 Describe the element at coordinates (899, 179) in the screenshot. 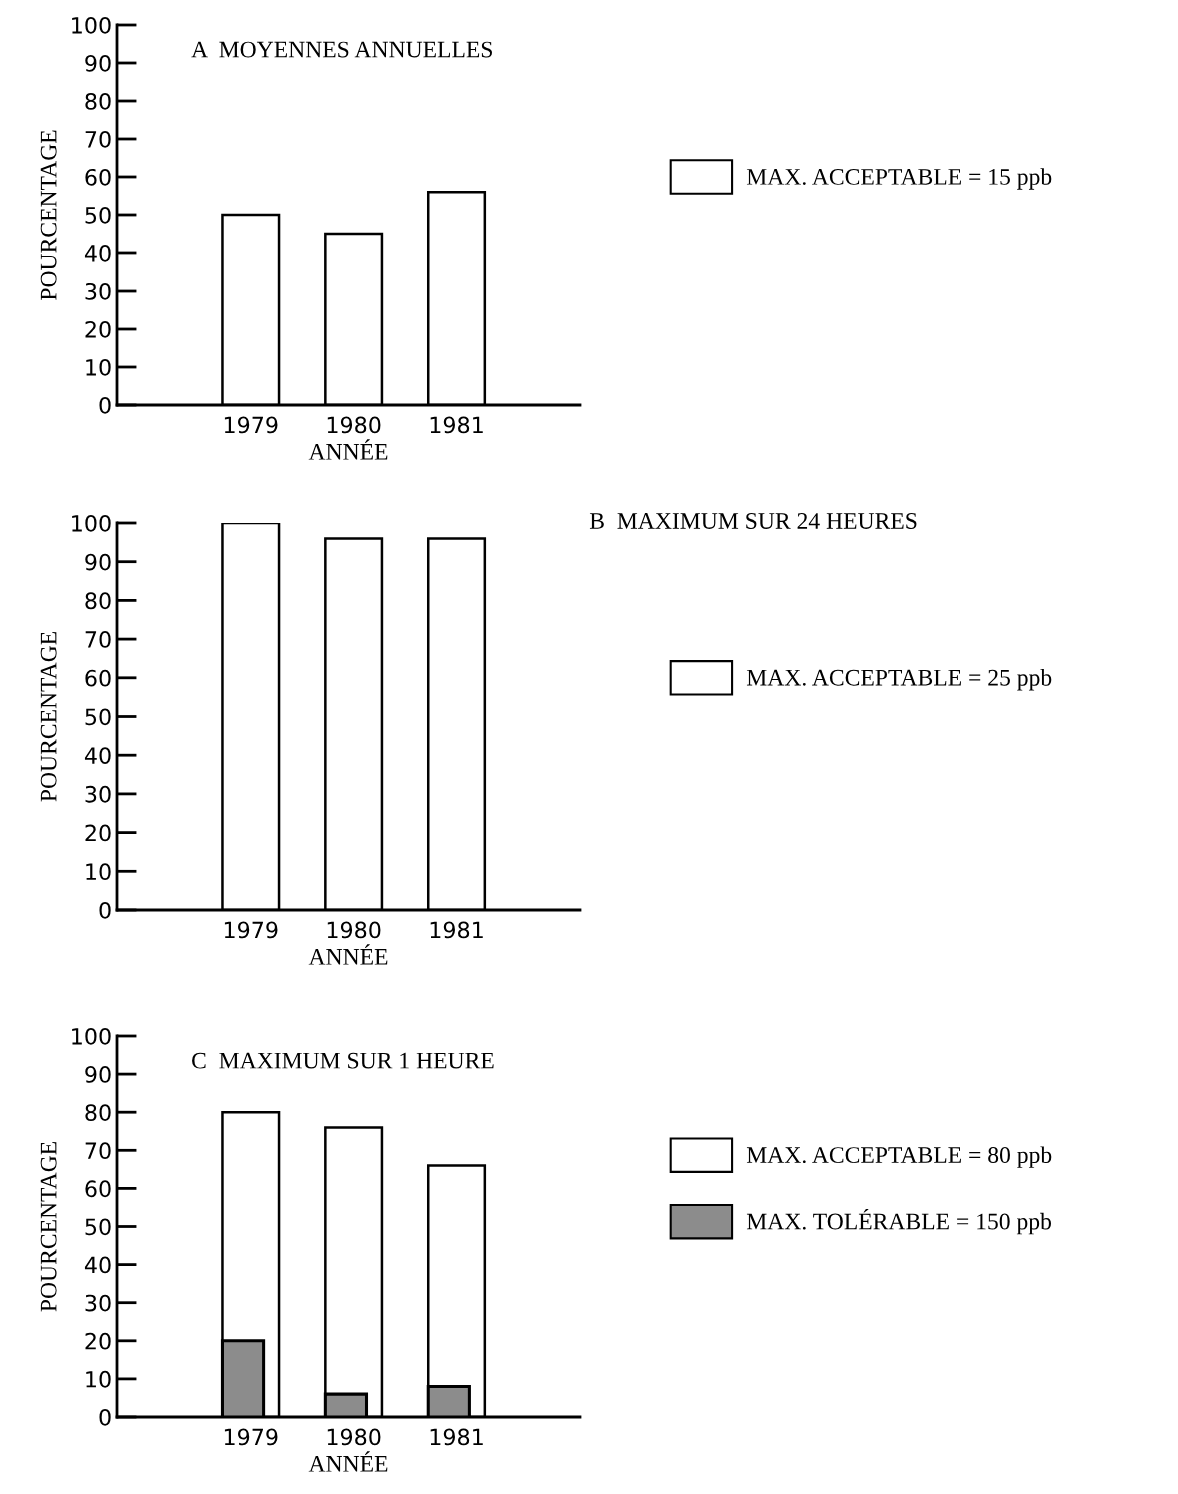

I see `legend-label: MAX. ACCEPTABLE = 15 ppb` at that location.